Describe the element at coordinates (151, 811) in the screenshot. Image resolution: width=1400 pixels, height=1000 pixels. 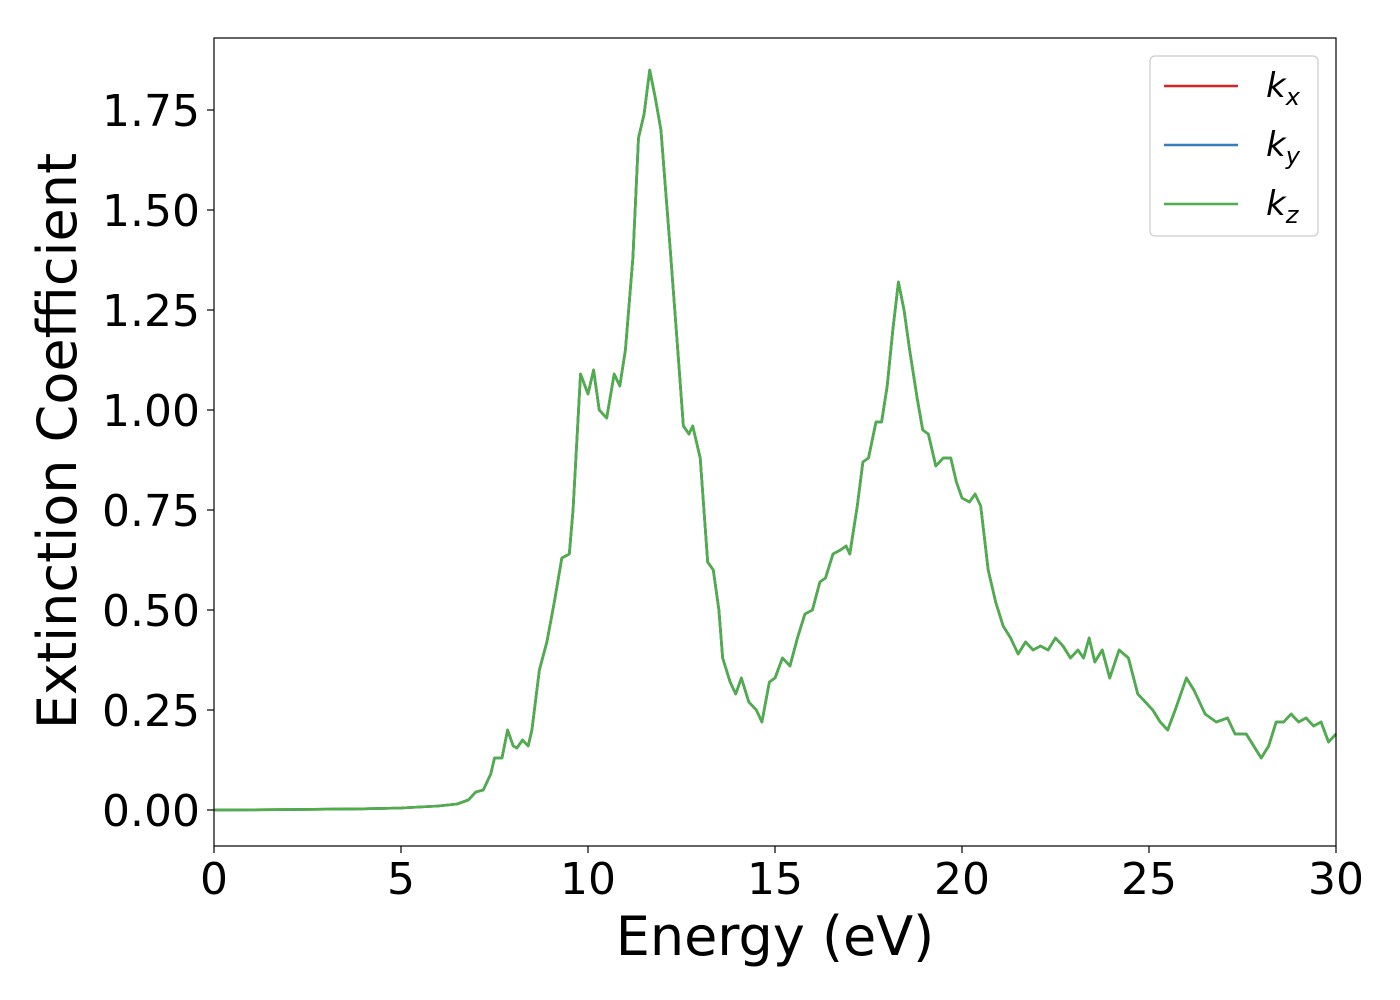
I see `y-tick-label: 0.00` at that location.